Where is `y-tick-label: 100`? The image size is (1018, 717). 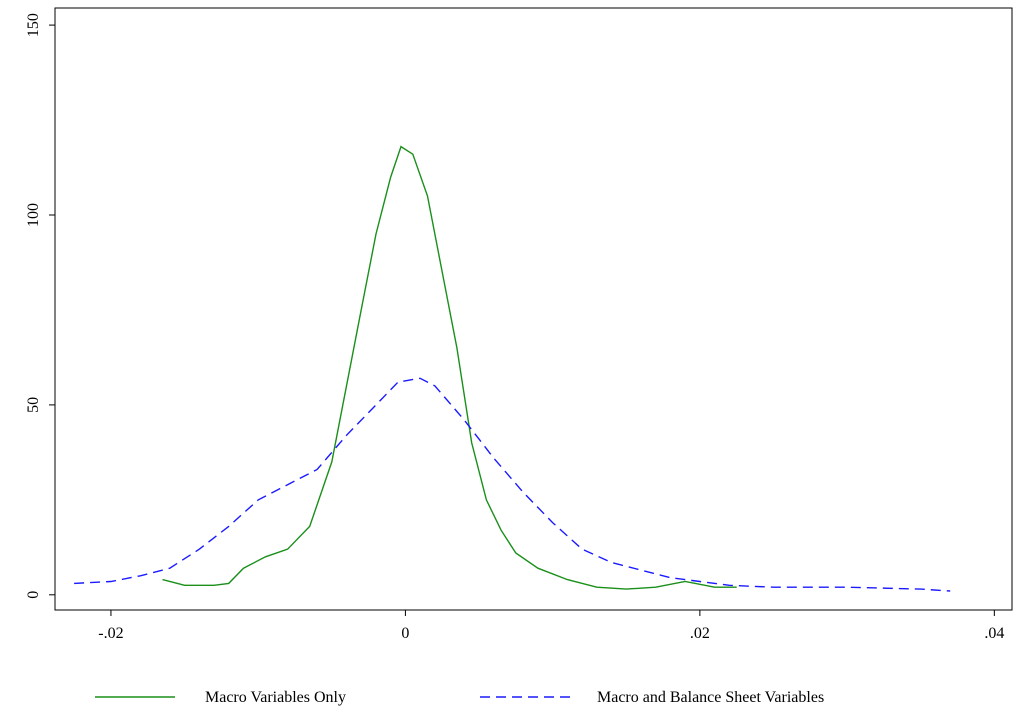
y-tick-label: 100 is located at coordinates (33, 215).